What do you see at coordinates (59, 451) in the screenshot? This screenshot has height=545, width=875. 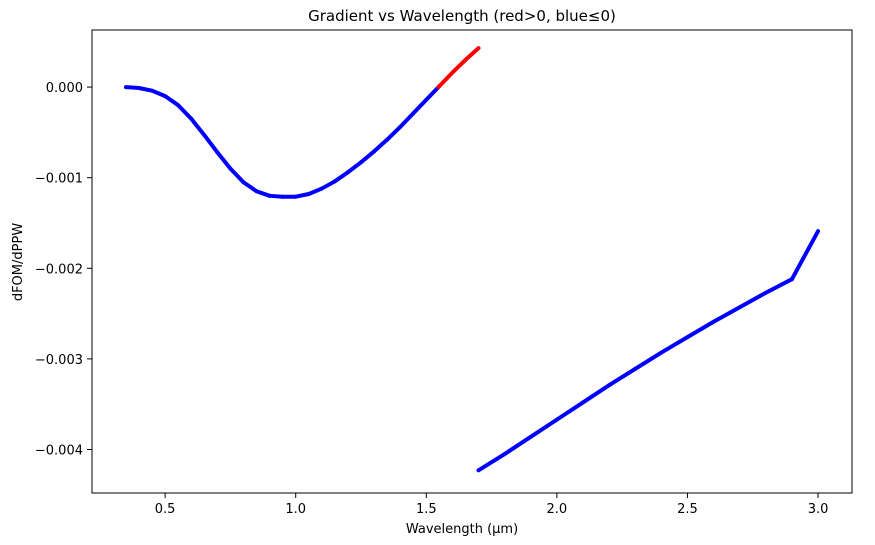 I see `y-tick-label: −0.004` at bounding box center [59, 451].